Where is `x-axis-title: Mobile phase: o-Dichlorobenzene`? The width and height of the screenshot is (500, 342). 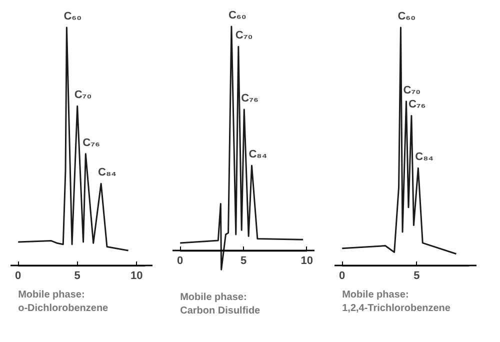 x-axis-title: Mobile phase: o-Dichlorobenzene is located at coordinates (63, 302).